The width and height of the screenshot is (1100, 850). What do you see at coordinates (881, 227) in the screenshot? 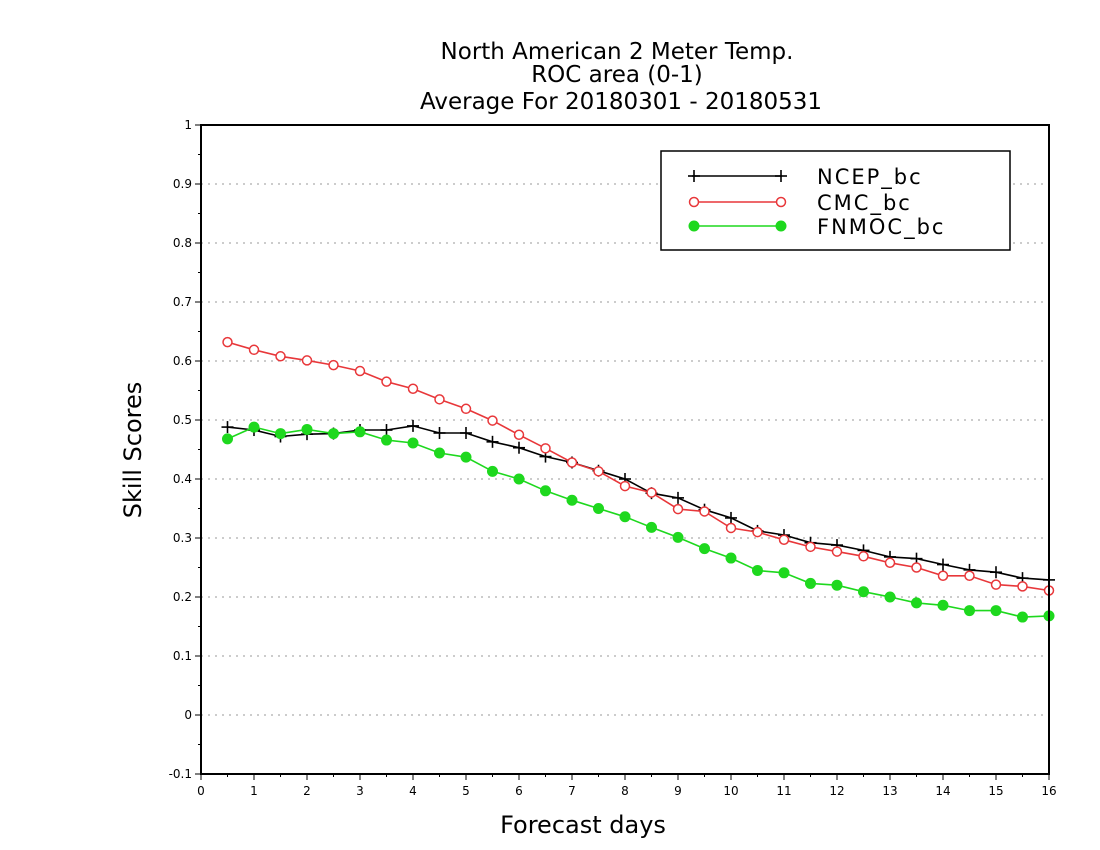
I see `legend-label-fnmoc-bc: FNMOC_bc` at bounding box center [881, 227].